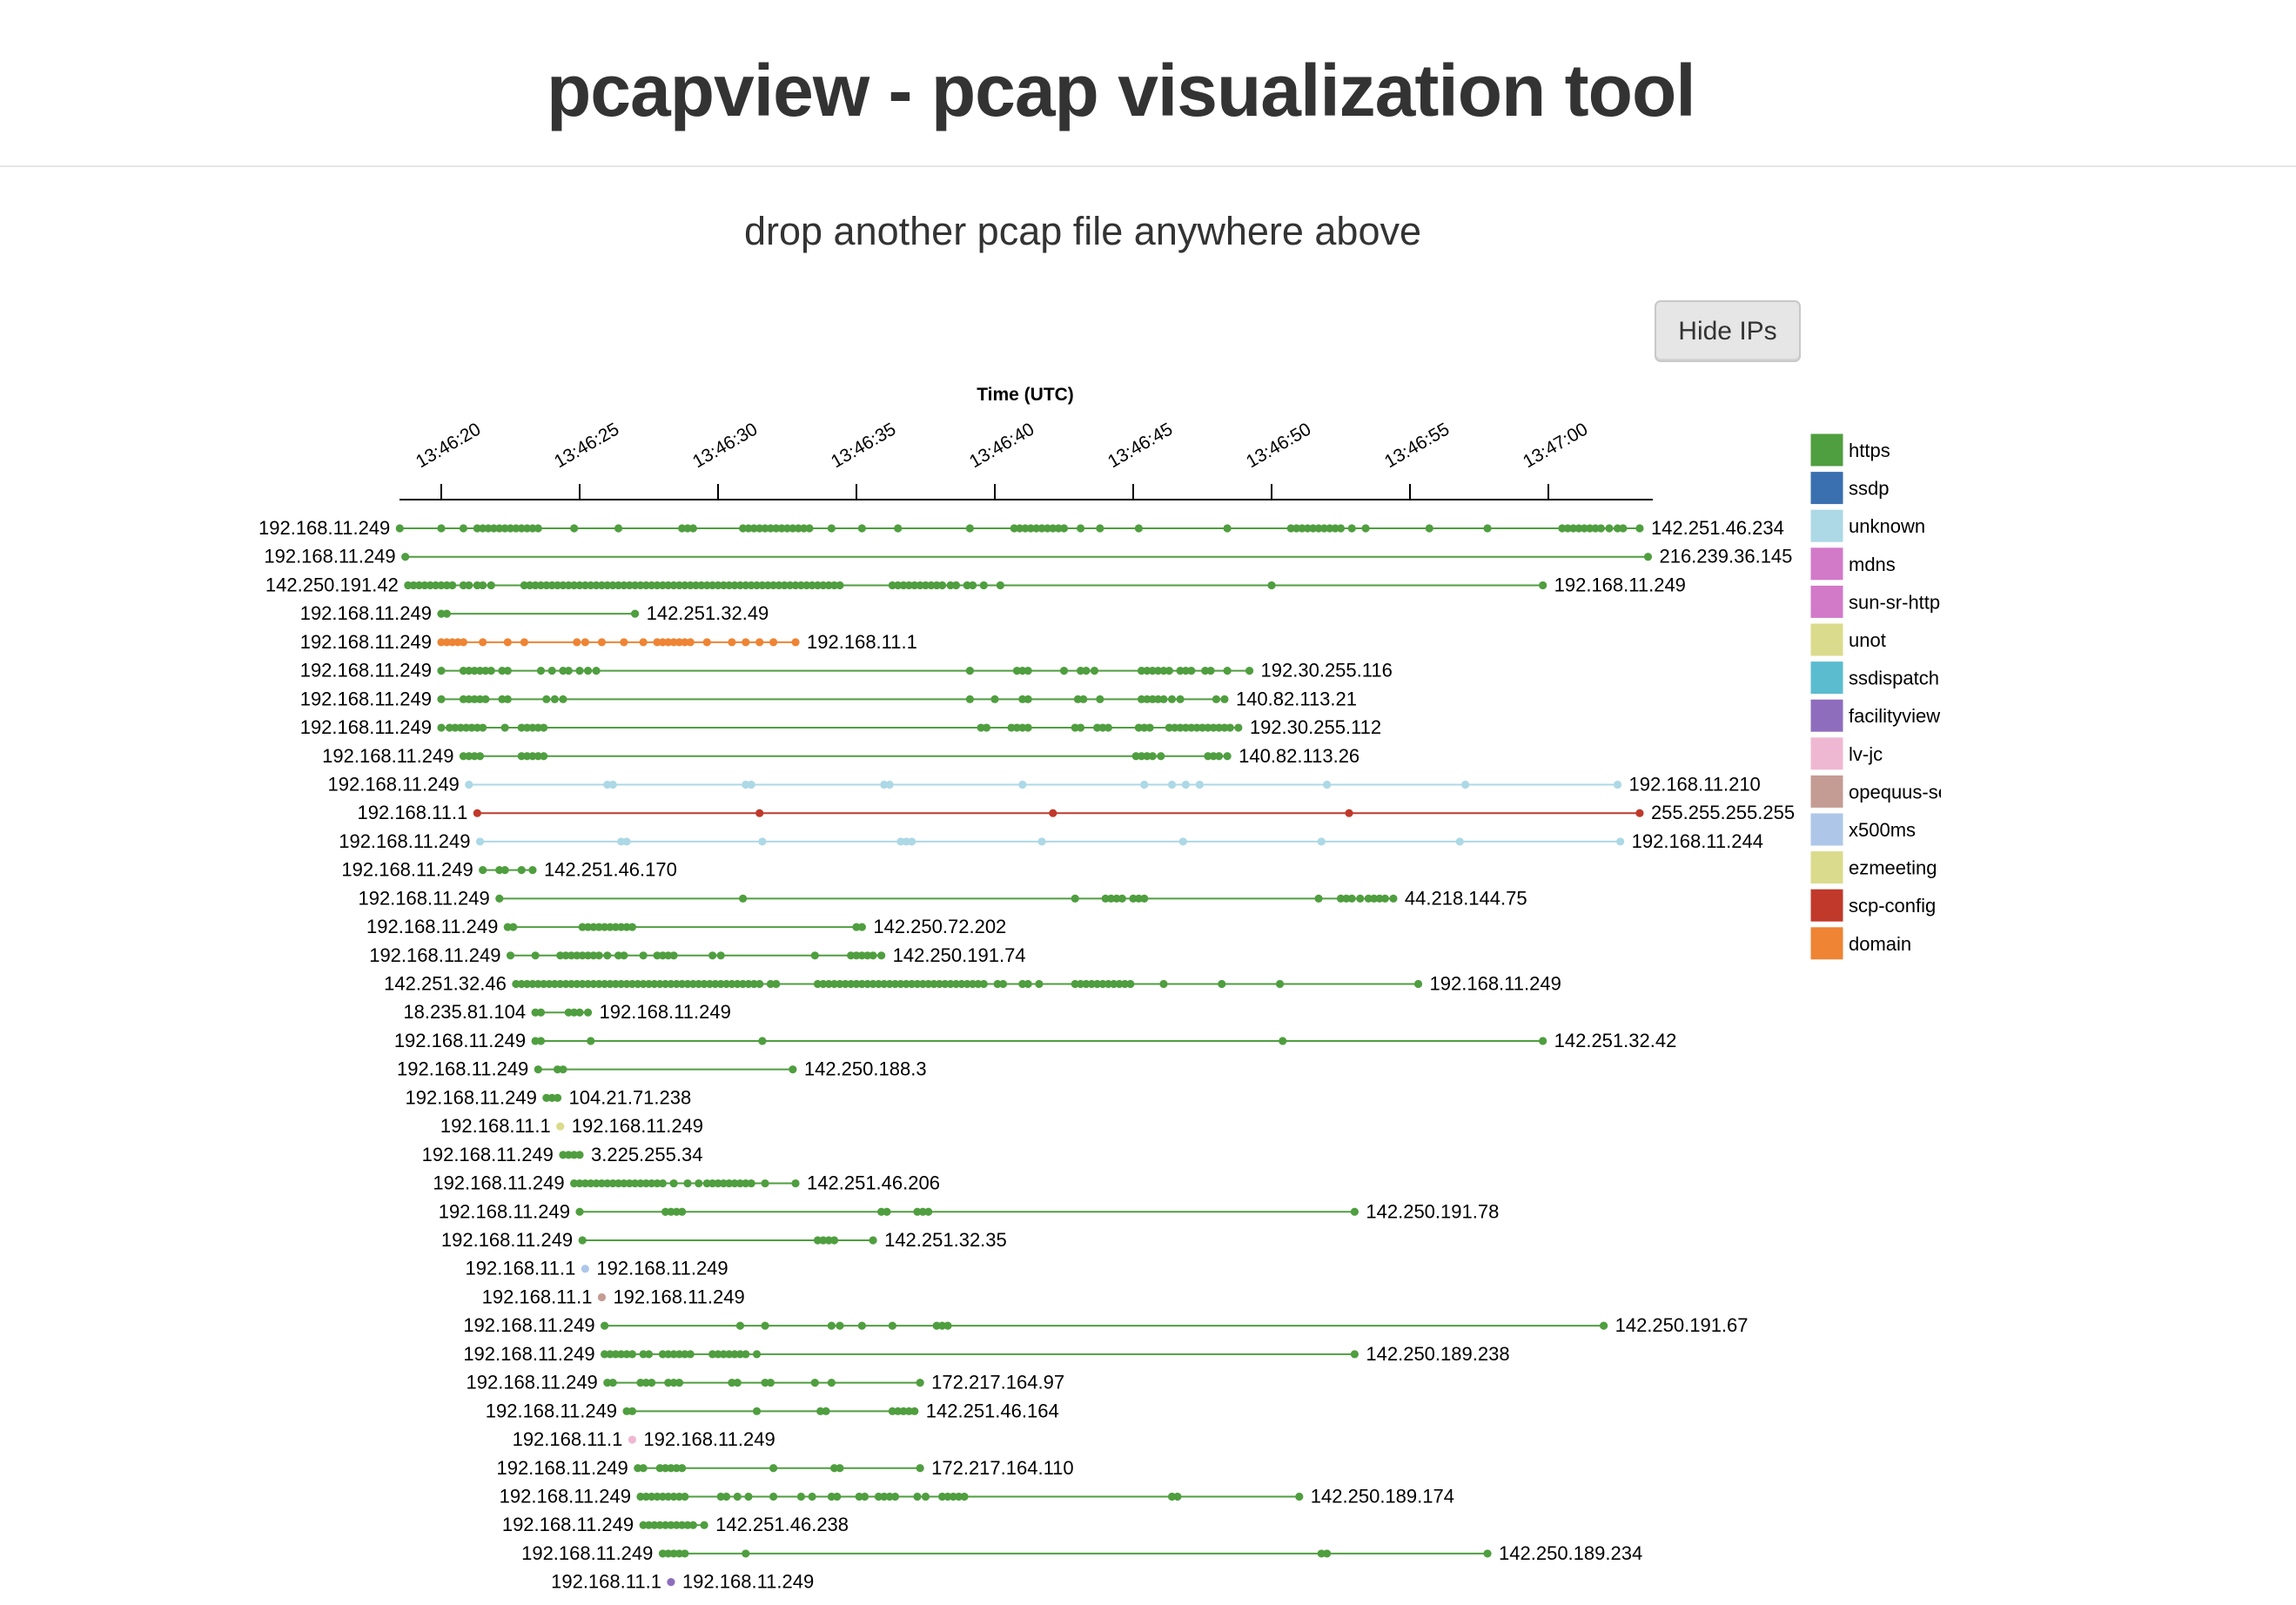 The height and width of the screenshot is (1605, 2296). Describe the element at coordinates (697, 955) in the screenshot. I see `flow-row: 192.168.11.249 142.250.191.74` at that location.